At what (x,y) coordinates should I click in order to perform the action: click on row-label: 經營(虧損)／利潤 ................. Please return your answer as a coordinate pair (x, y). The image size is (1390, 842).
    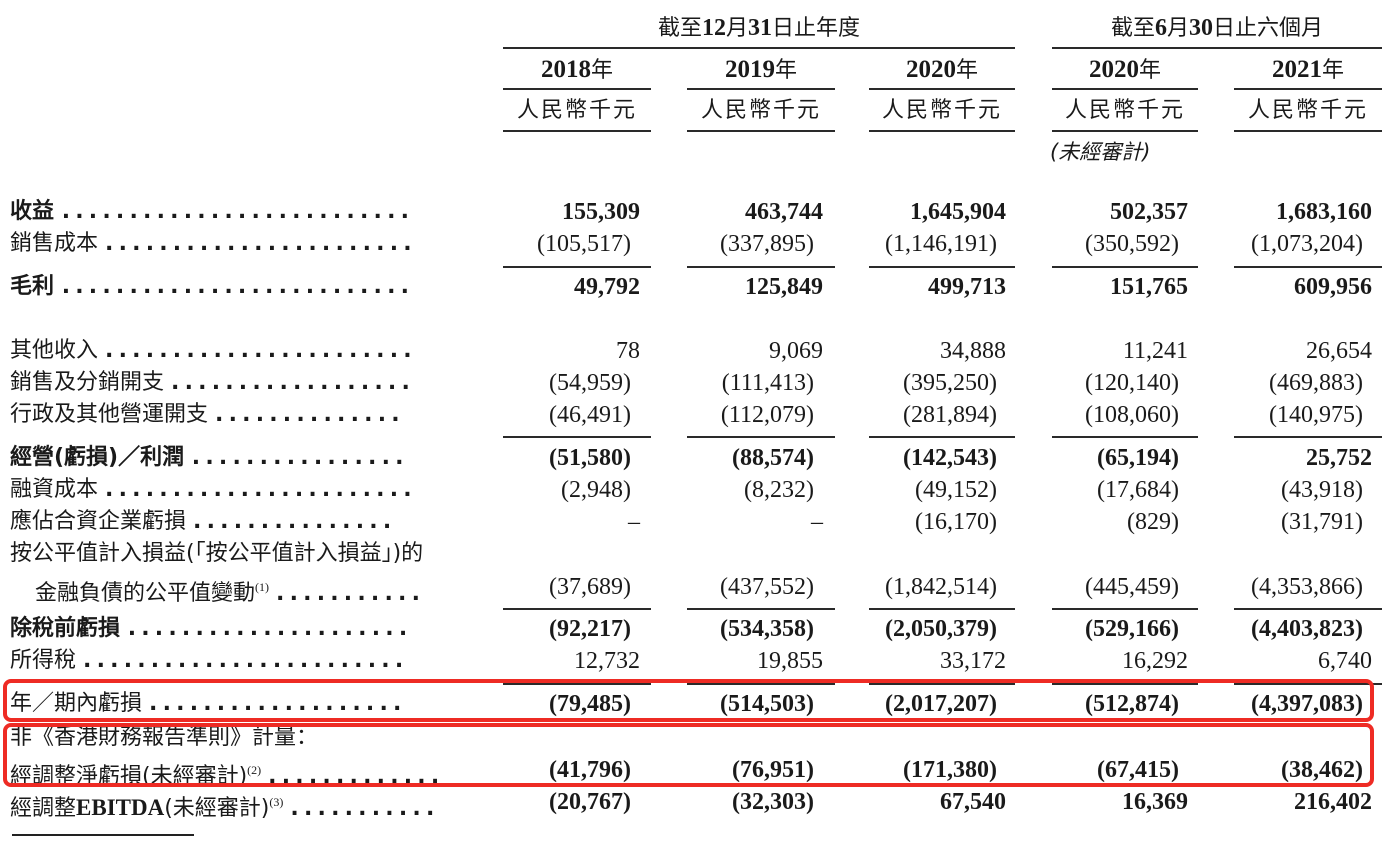
    Looking at the image, I should click on (245, 458).